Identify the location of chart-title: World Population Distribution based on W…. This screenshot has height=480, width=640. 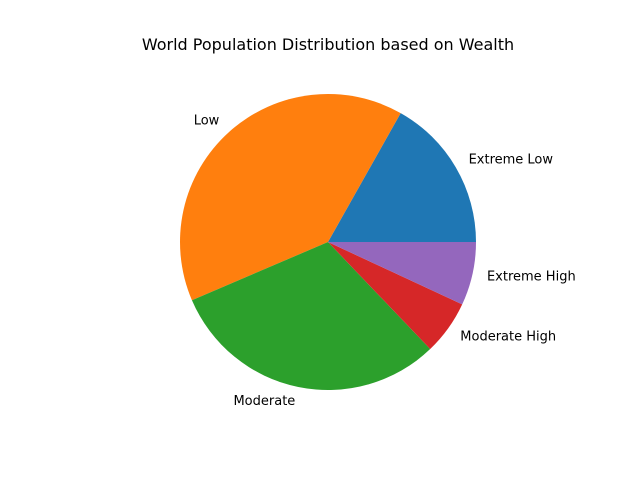
(328, 44).